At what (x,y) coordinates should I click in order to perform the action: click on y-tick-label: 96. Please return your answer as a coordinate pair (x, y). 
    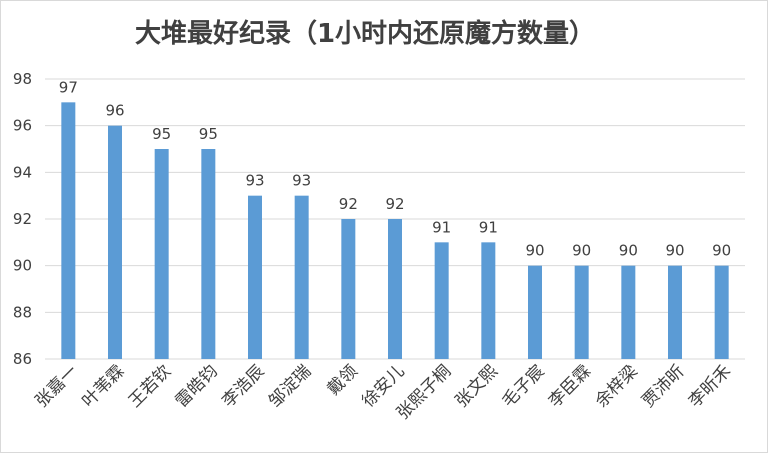
    Looking at the image, I should click on (22, 126).